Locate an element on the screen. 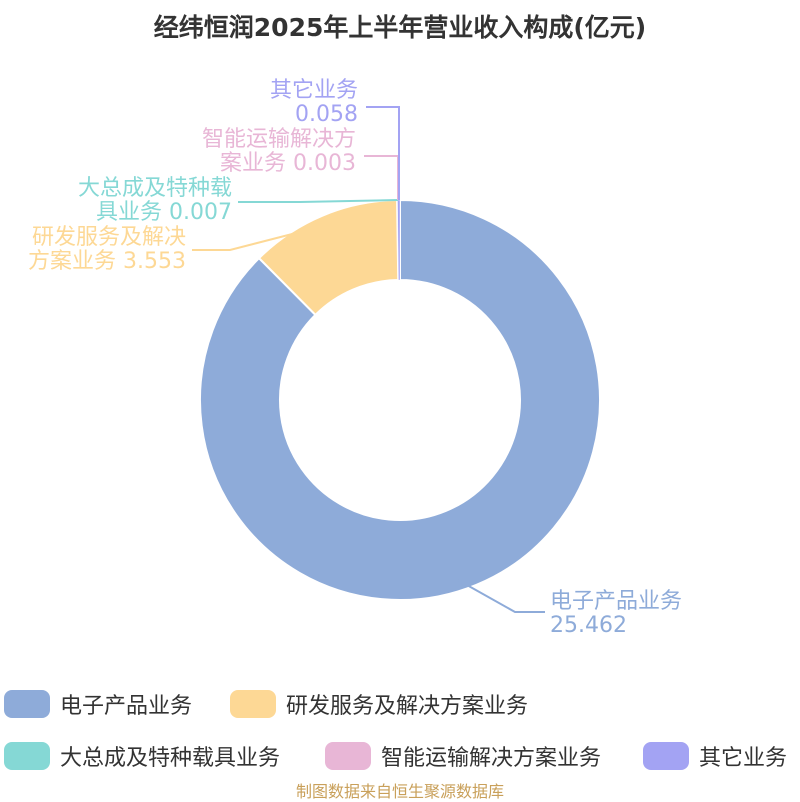  slice-label-1: 电子产品业务 25.462 is located at coordinates (616, 613).